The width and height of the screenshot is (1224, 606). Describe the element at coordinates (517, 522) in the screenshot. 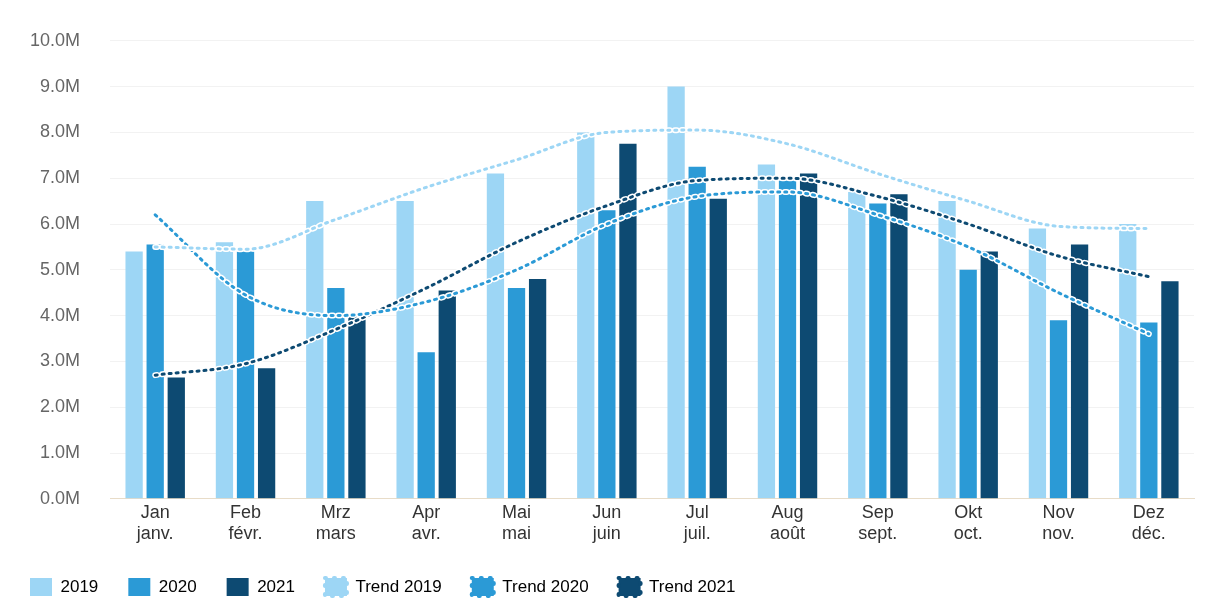

I see `x-tick-label: Mai mai` at that location.